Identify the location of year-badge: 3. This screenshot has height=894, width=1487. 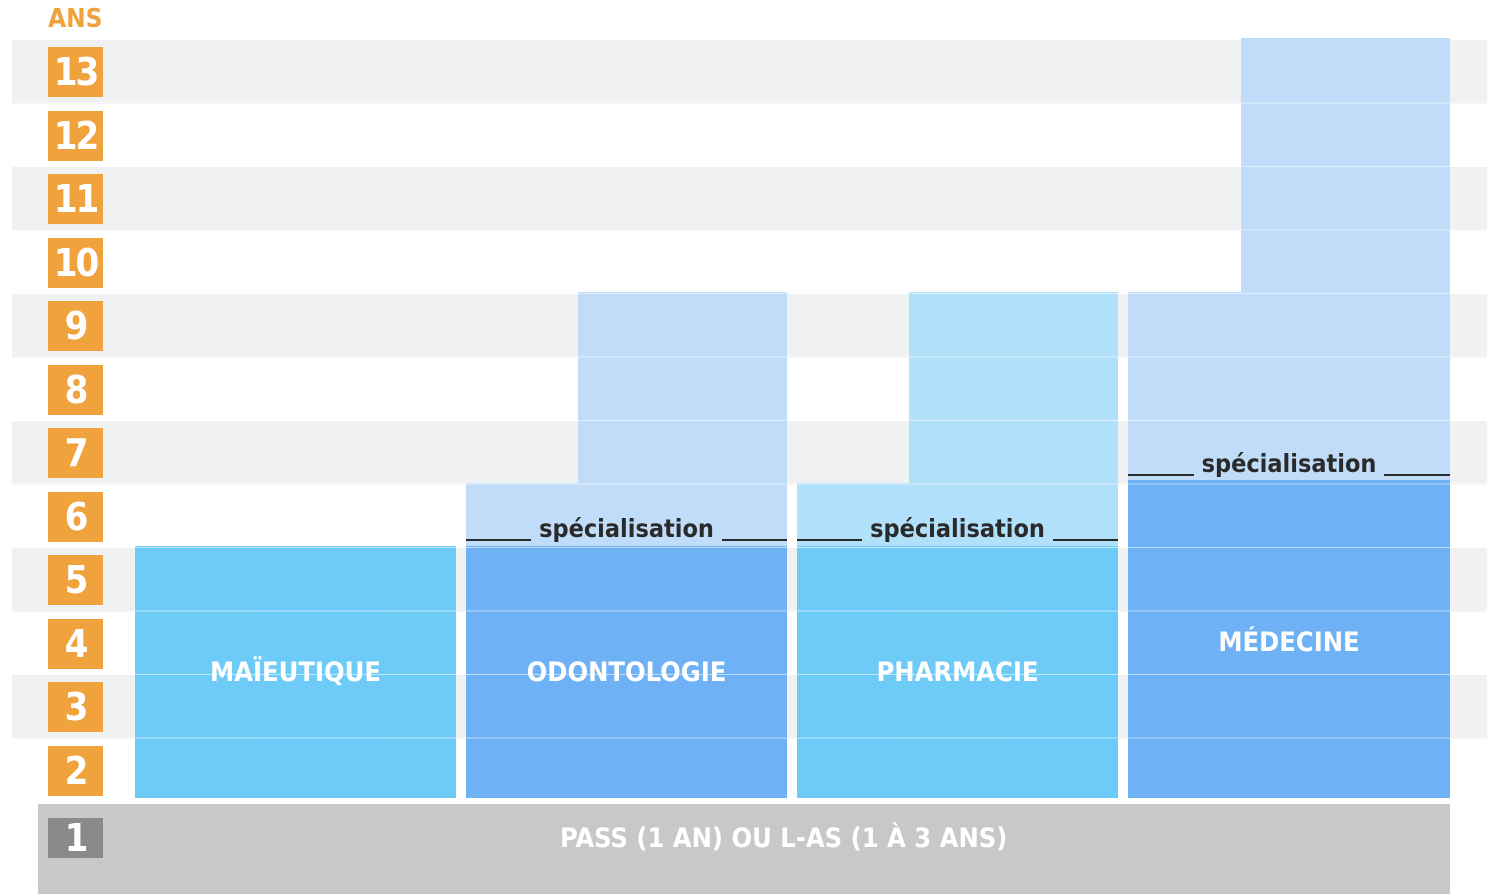
(75, 707).